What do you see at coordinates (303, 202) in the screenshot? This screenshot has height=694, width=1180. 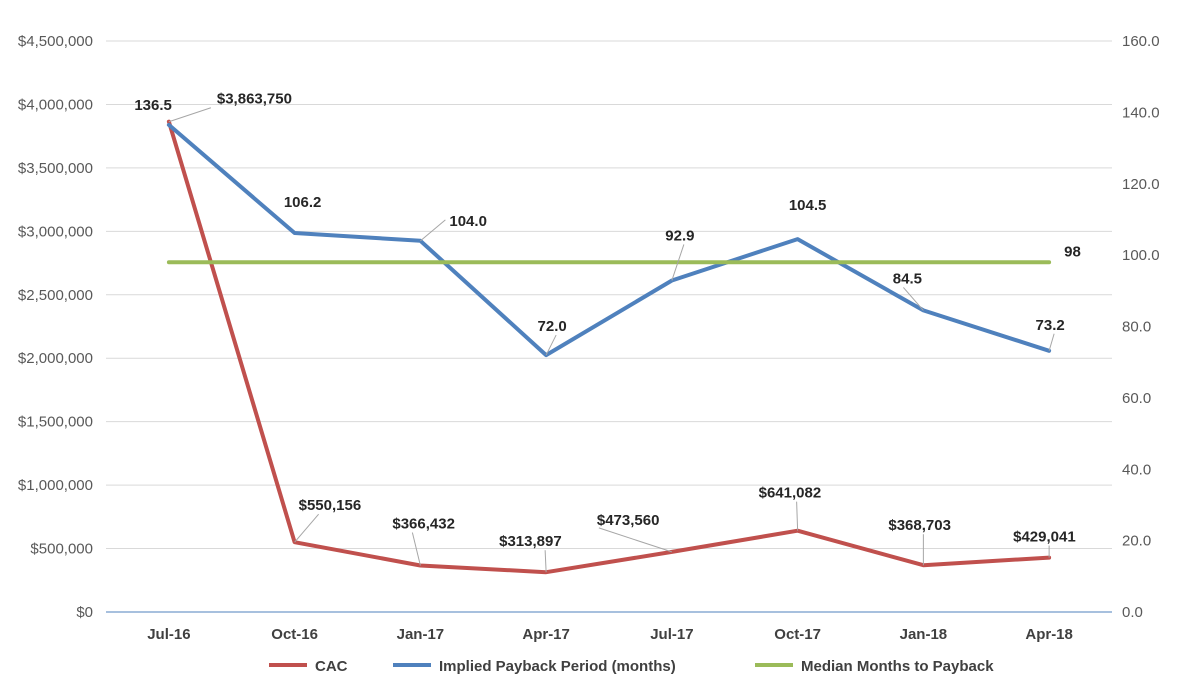 I see `data-label: 106.2` at bounding box center [303, 202].